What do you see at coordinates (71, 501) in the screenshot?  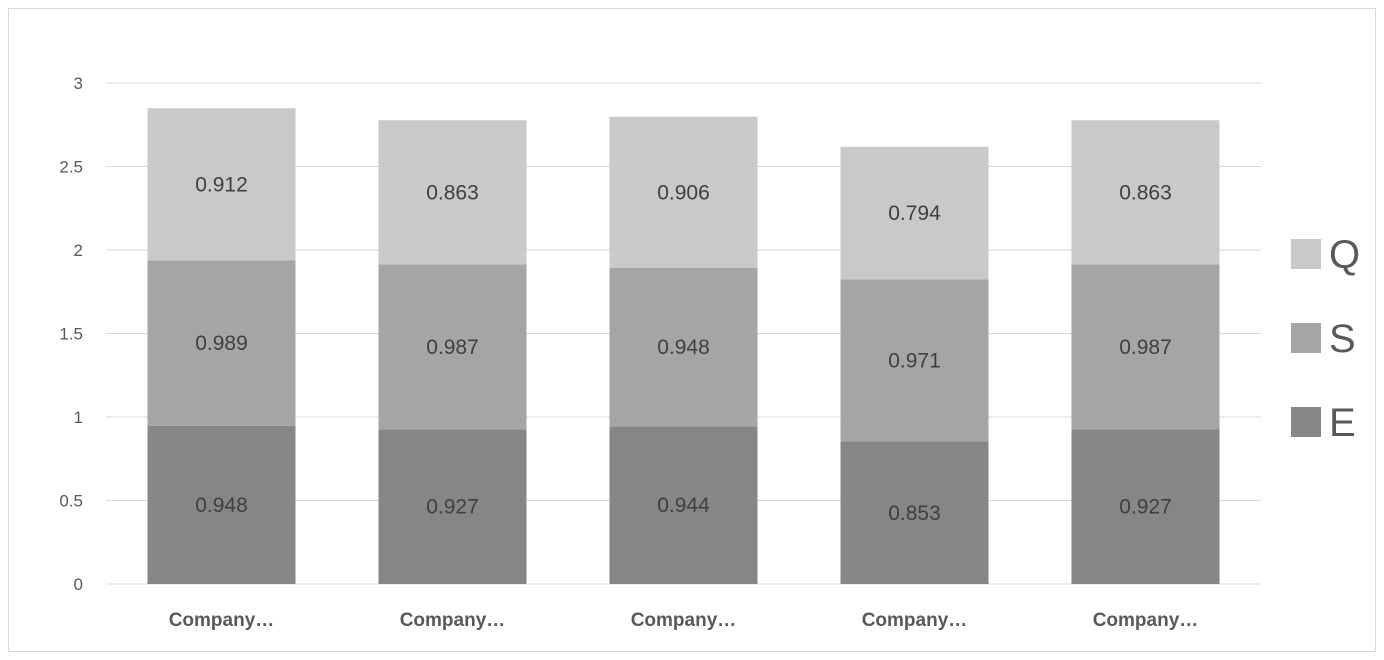 I see `y-tick-label: 0.5` at bounding box center [71, 501].